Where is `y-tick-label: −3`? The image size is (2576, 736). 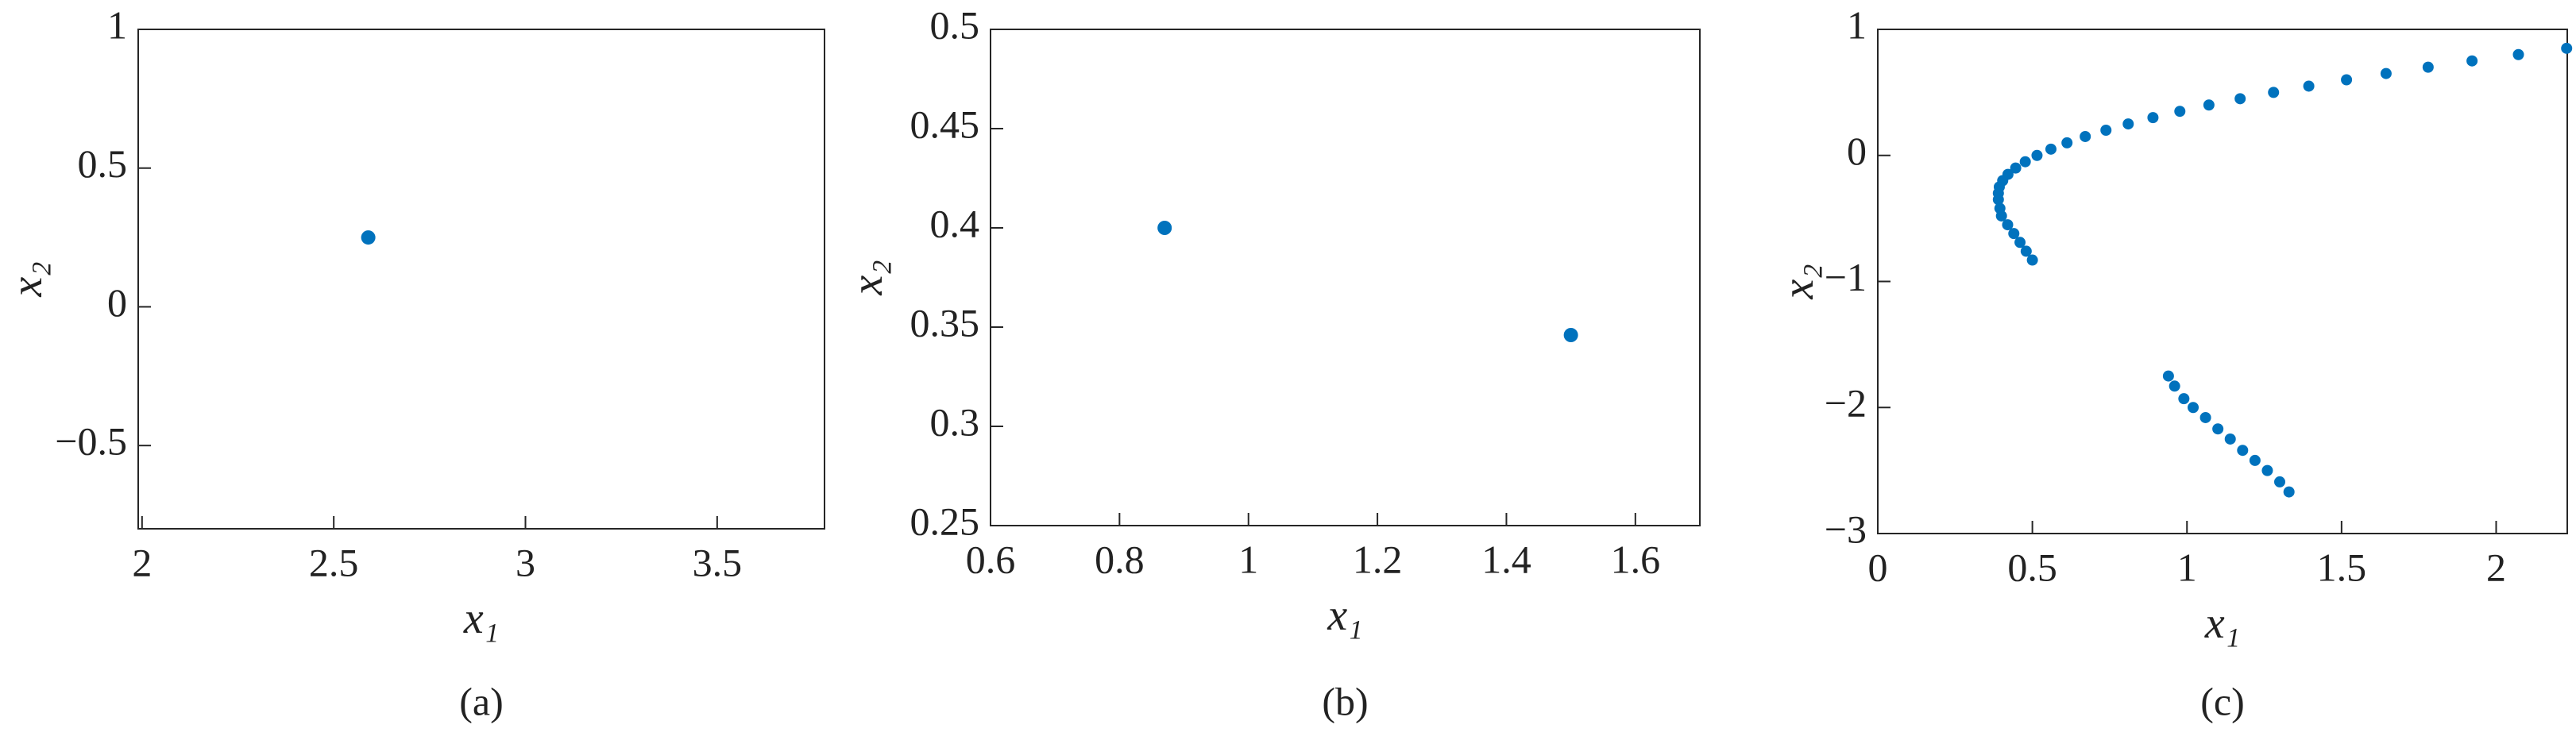 y-tick-label: −3 is located at coordinates (1846, 529).